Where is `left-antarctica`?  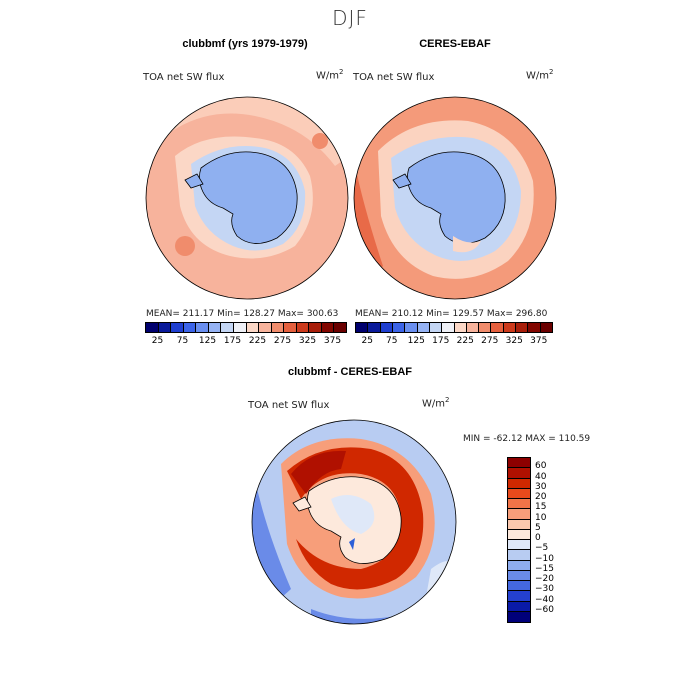 left-antarctica is located at coordinates (248, 197).